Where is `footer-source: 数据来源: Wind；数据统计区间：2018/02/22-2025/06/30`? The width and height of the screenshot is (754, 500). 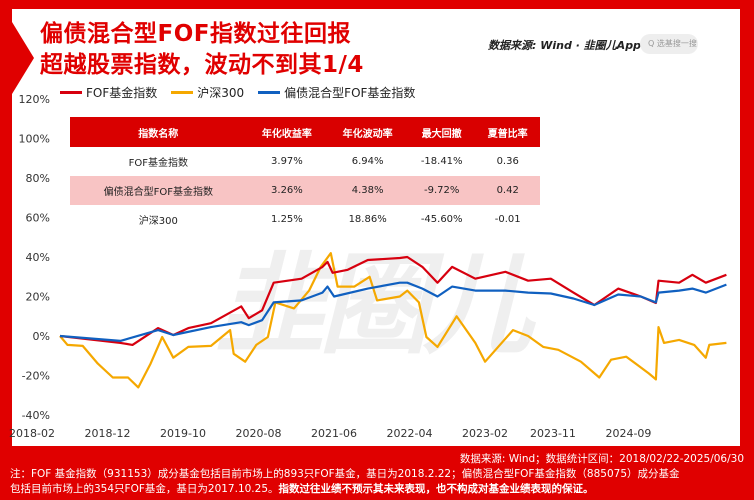
footer-source: 数据来源: Wind；数据统计区间：2018/02/22-2025/06/30 is located at coordinates (601, 459).